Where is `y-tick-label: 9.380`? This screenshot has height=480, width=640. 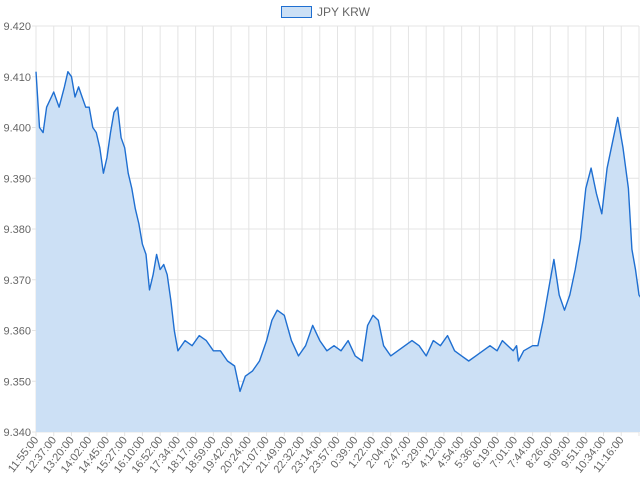
y-tick-label: 9.380 is located at coordinates (17, 230).